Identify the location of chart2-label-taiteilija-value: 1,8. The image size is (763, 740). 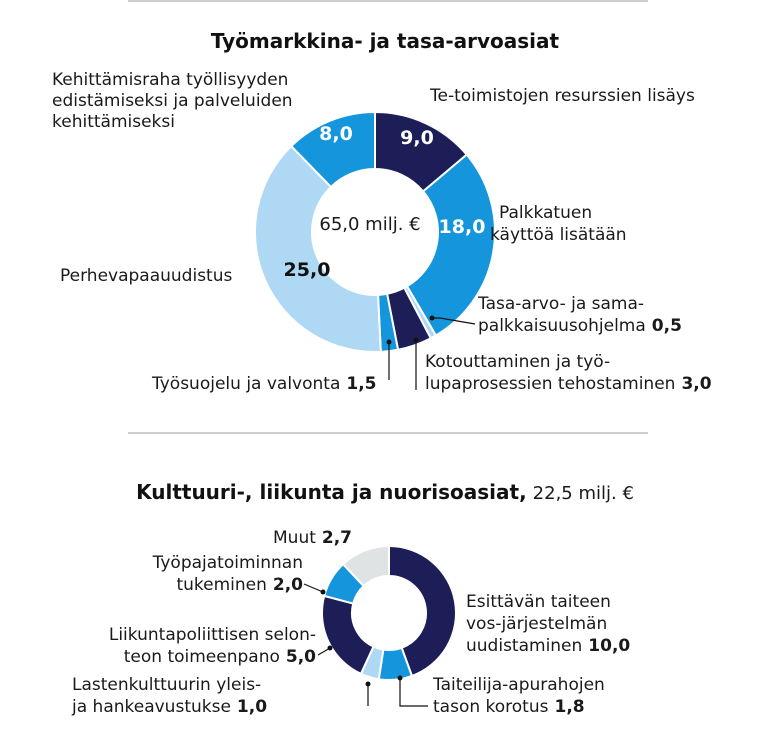
(569, 707).